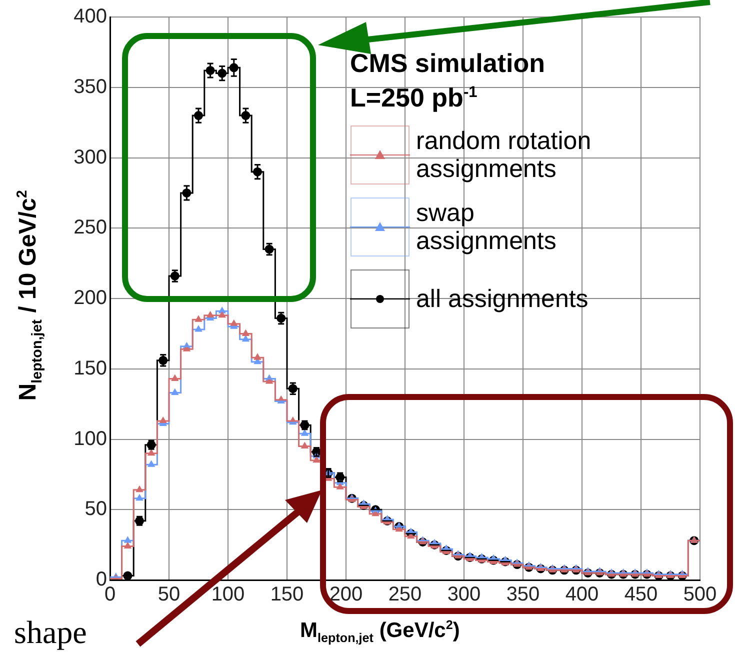 Image resolution: width=735 pixels, height=660 pixels. What do you see at coordinates (582, 595) in the screenshot?
I see `x-tick-label: 400` at bounding box center [582, 595].